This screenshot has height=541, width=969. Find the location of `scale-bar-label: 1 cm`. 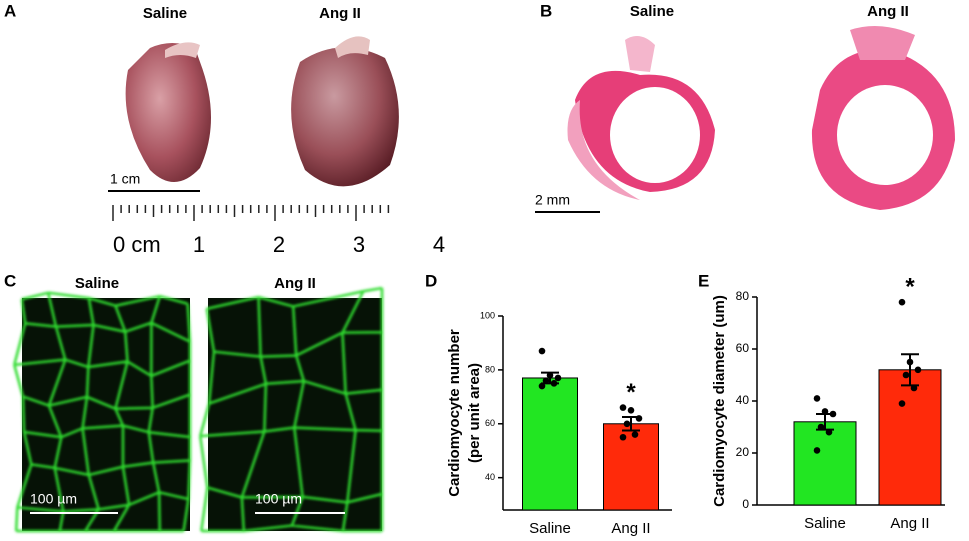

scale-bar-label: 1 cm is located at coordinates (125, 179).